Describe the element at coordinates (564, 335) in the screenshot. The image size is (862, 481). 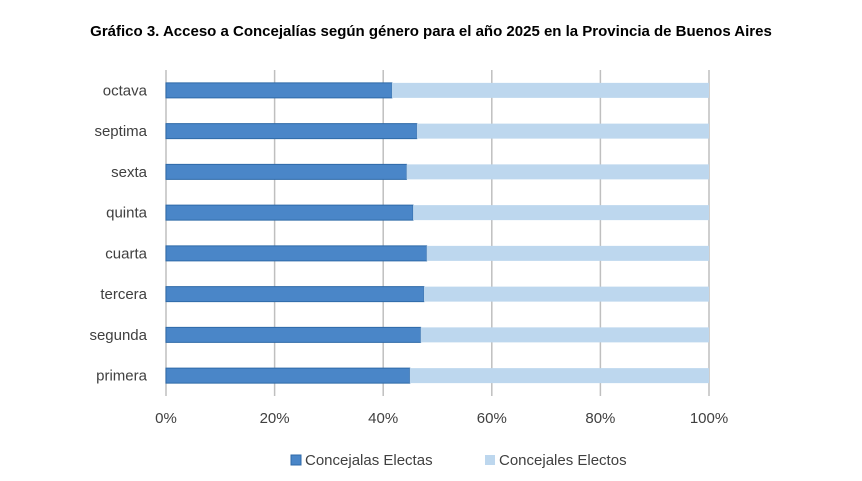
I see `bar-concejales-electos-segunda` at that location.